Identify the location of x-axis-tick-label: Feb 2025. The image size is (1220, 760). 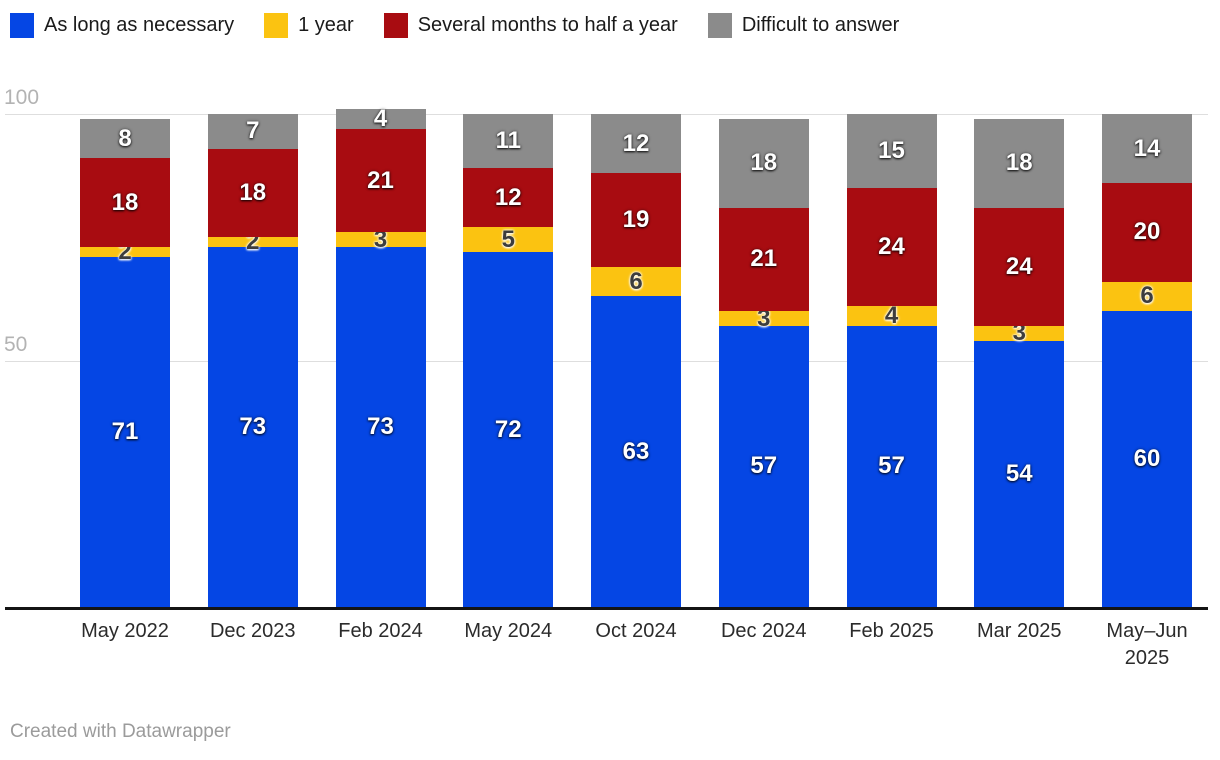
(891, 631).